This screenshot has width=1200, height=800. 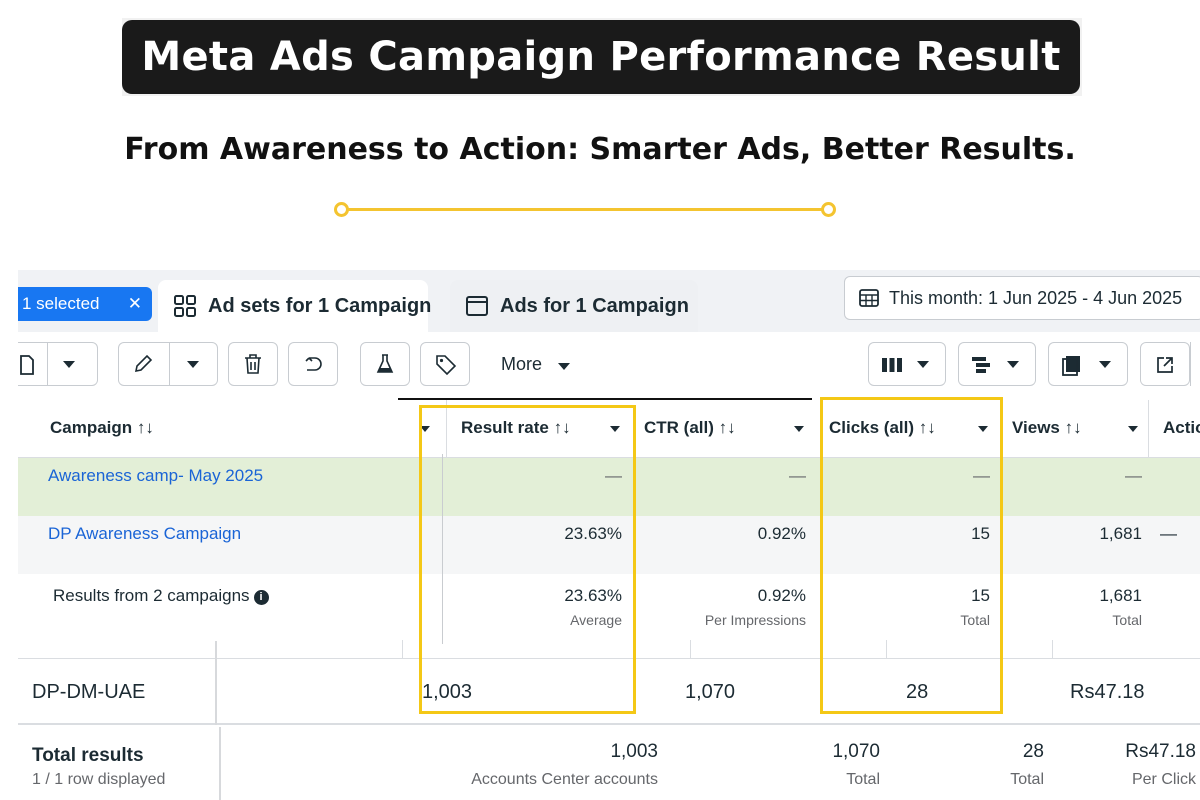 What do you see at coordinates (1071, 366) in the screenshot?
I see `reports-icon` at bounding box center [1071, 366].